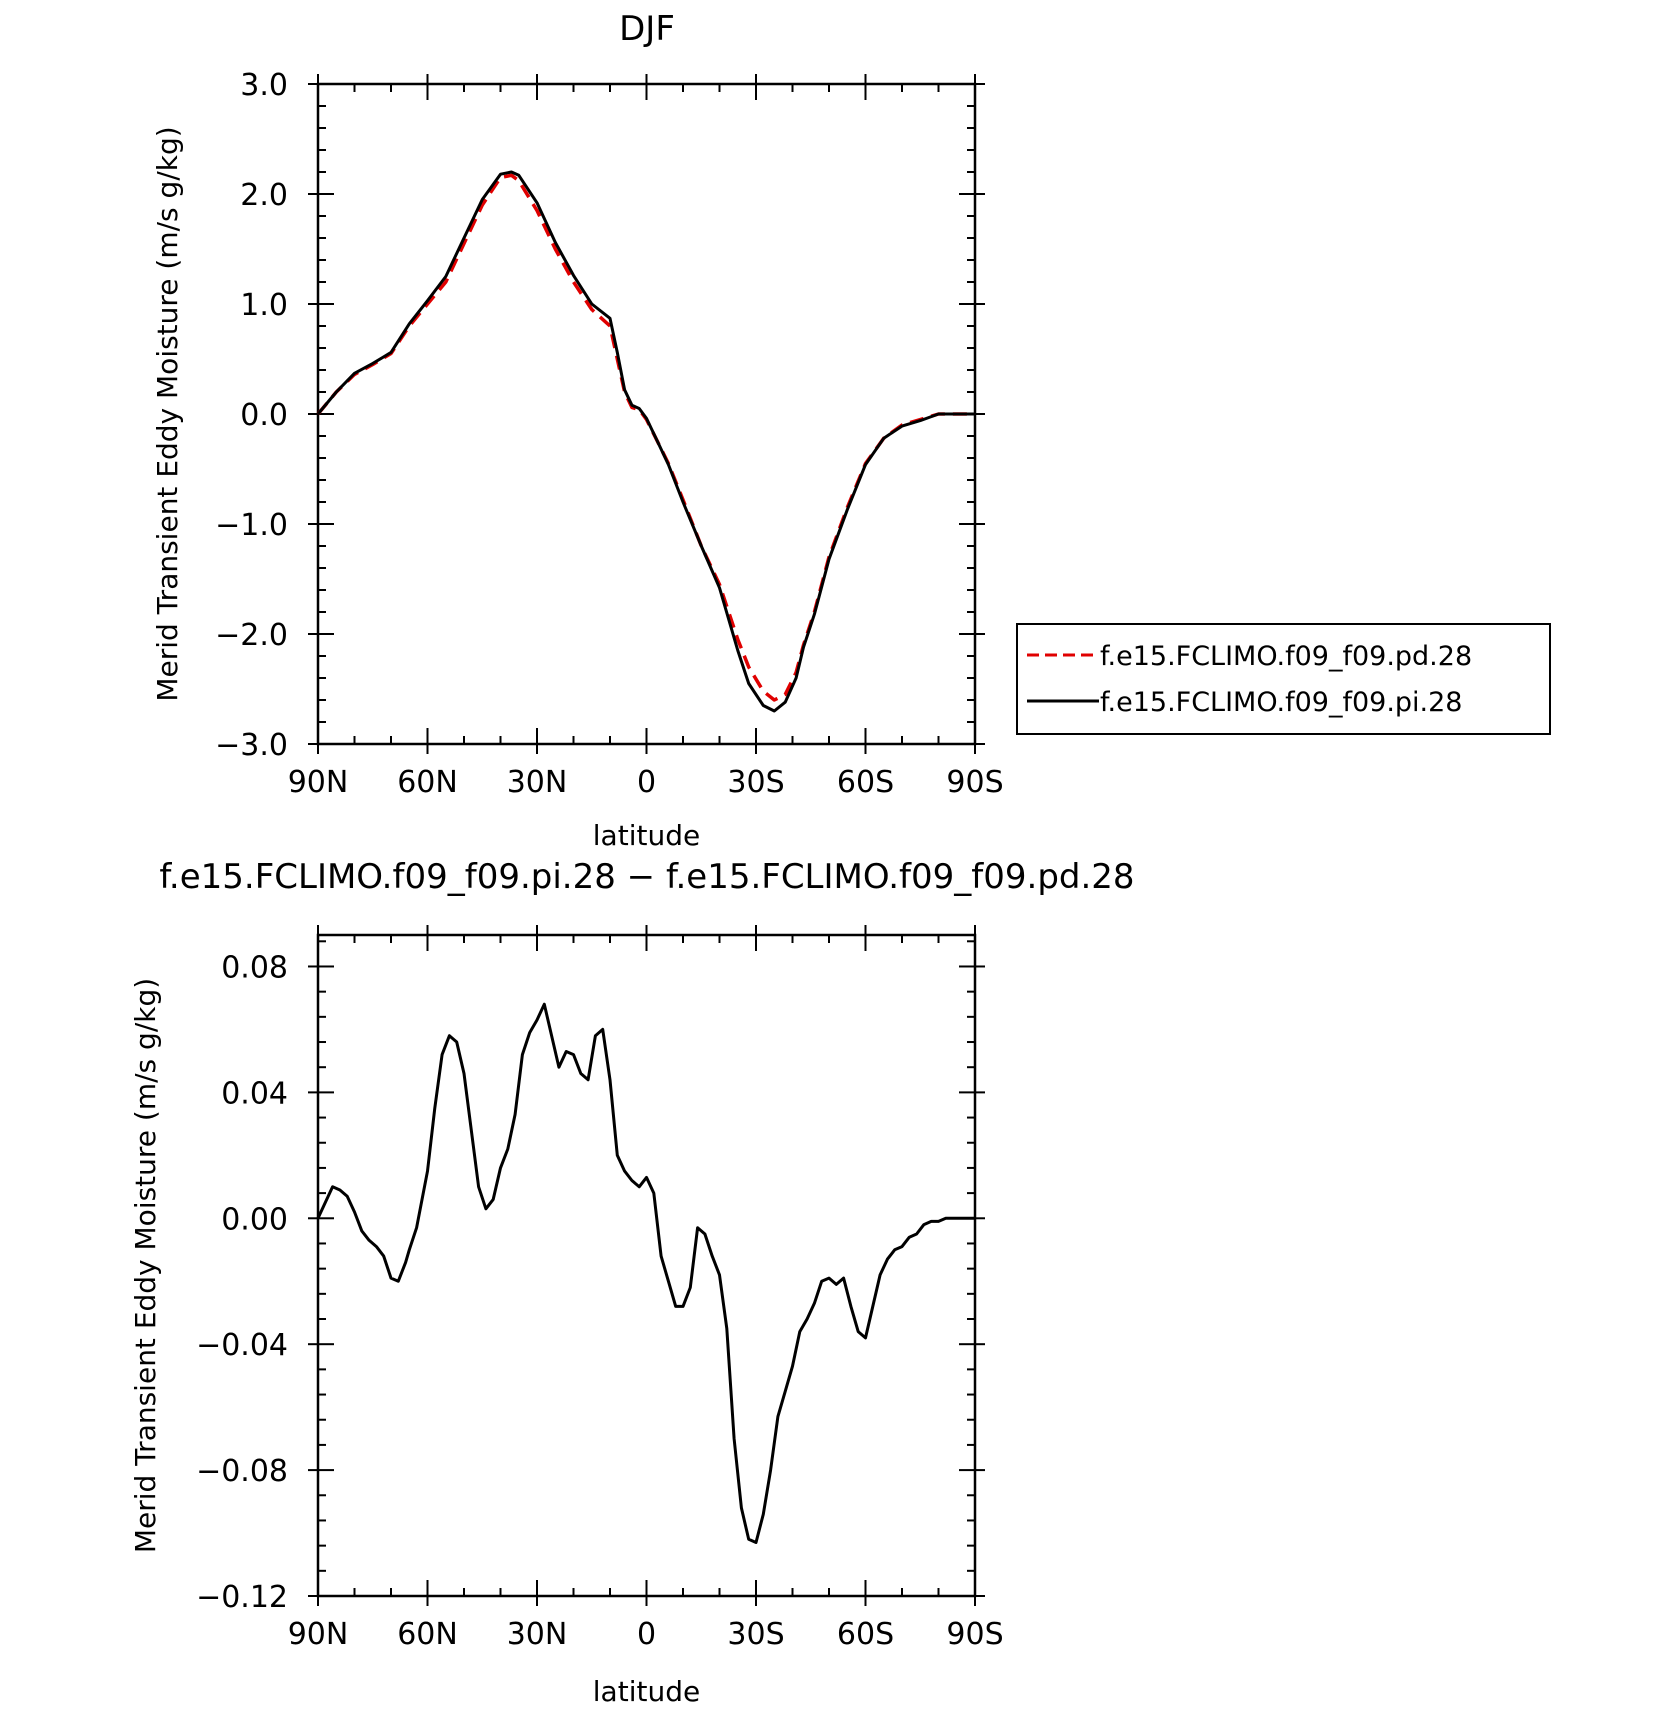 The height and width of the screenshot is (1719, 1663). What do you see at coordinates (145, 1265) in the screenshot?
I see `bottom-chart-y-axis-label: Merid Transient Eddy Moisture (m/s g/kg)` at bounding box center [145, 1265].